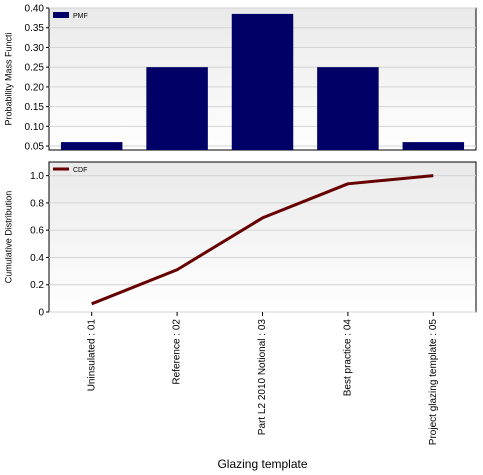 This screenshot has width=483, height=475. I want to click on cdf-legend: CDF, so click(70, 170).